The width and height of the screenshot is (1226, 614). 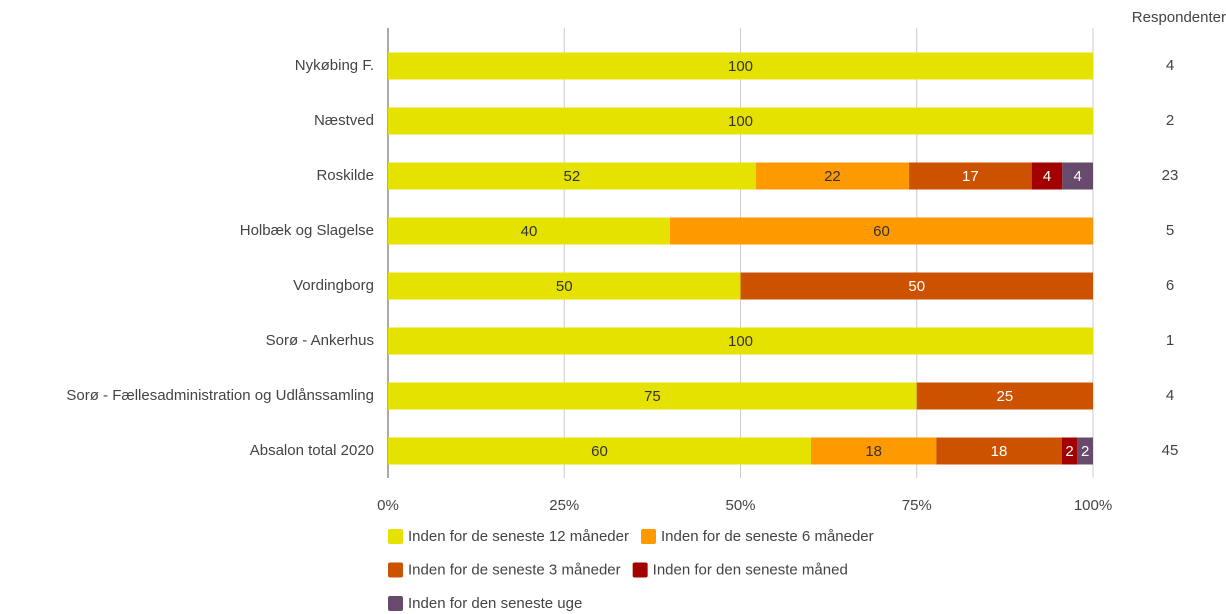 I want to click on respondents-value: 2, so click(x=1170, y=120).